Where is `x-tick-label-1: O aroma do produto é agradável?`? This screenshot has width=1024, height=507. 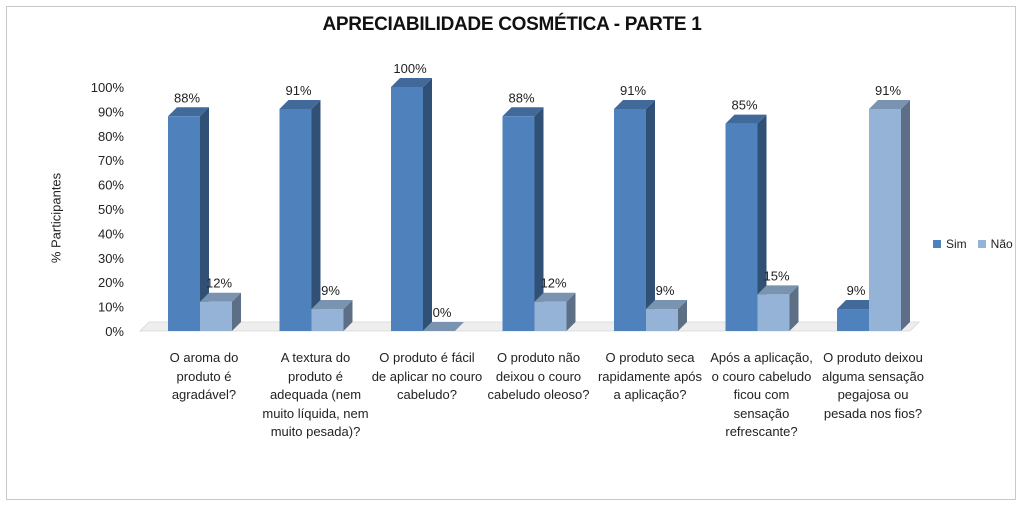 x-tick-label-1: O aroma do produto é agradável? is located at coordinates (204, 376).